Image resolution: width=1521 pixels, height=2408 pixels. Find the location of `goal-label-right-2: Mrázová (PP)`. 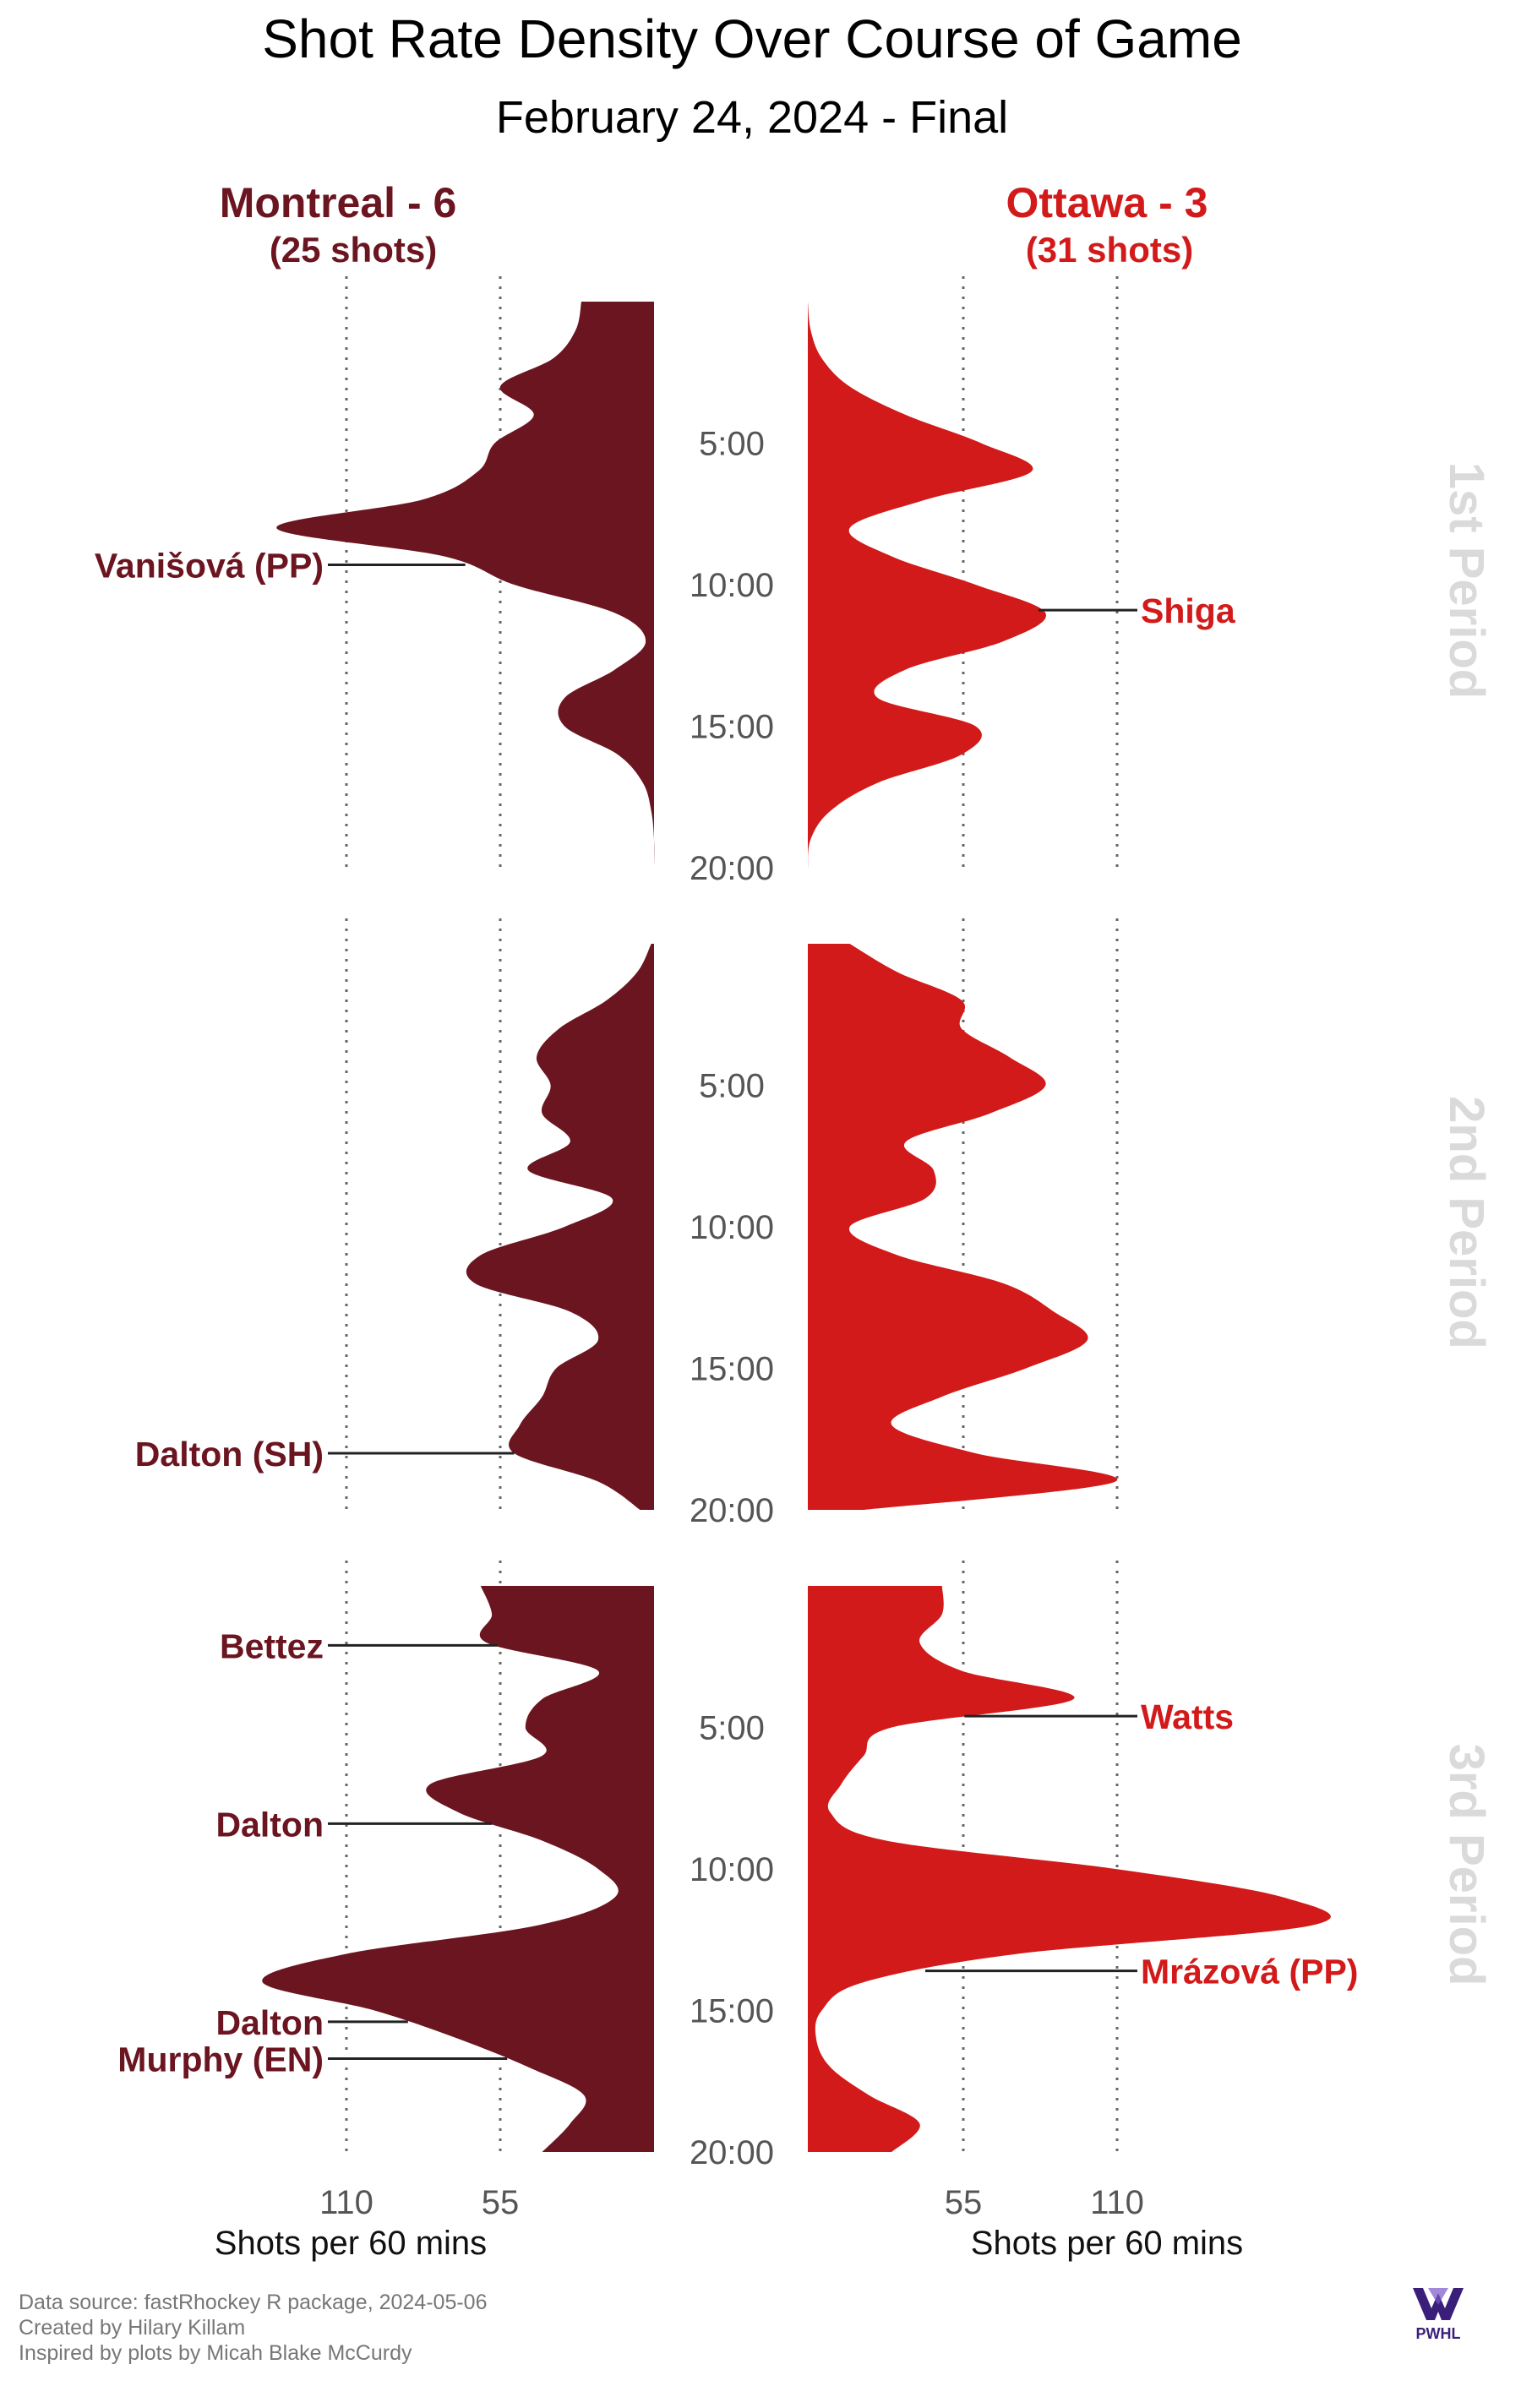

goal-label-right-2: Mrázová (PP) is located at coordinates (1249, 1972).